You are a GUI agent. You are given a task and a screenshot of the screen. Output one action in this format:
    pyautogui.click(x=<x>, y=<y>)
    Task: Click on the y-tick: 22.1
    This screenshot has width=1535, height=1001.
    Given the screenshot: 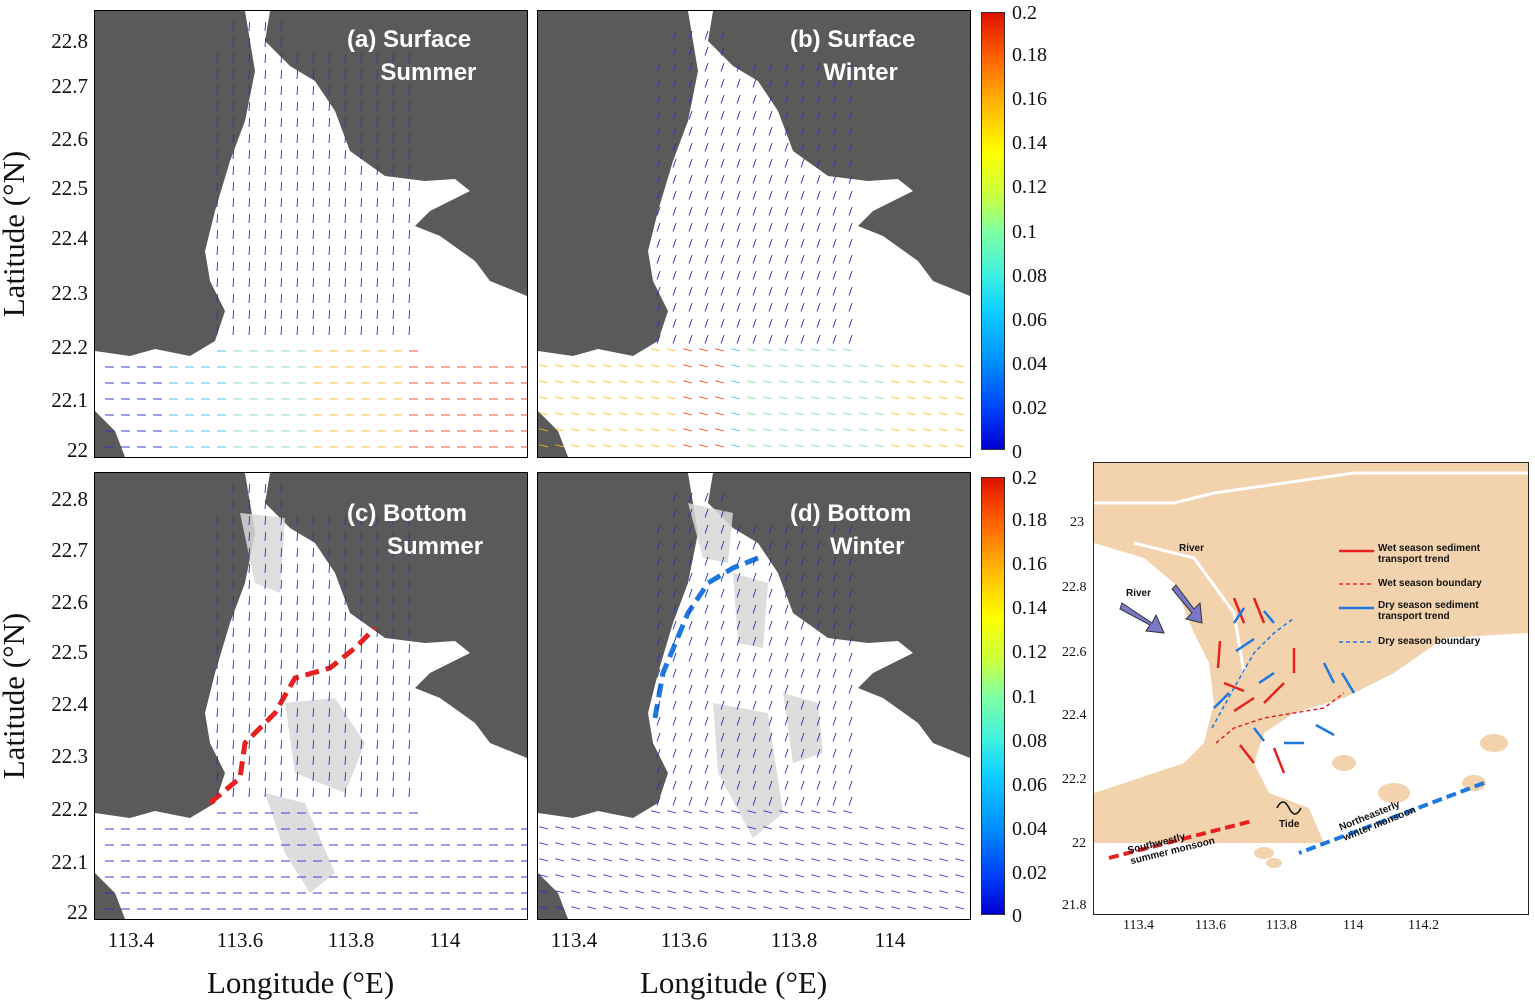 What is the action you would take?
    pyautogui.click(x=69, y=862)
    